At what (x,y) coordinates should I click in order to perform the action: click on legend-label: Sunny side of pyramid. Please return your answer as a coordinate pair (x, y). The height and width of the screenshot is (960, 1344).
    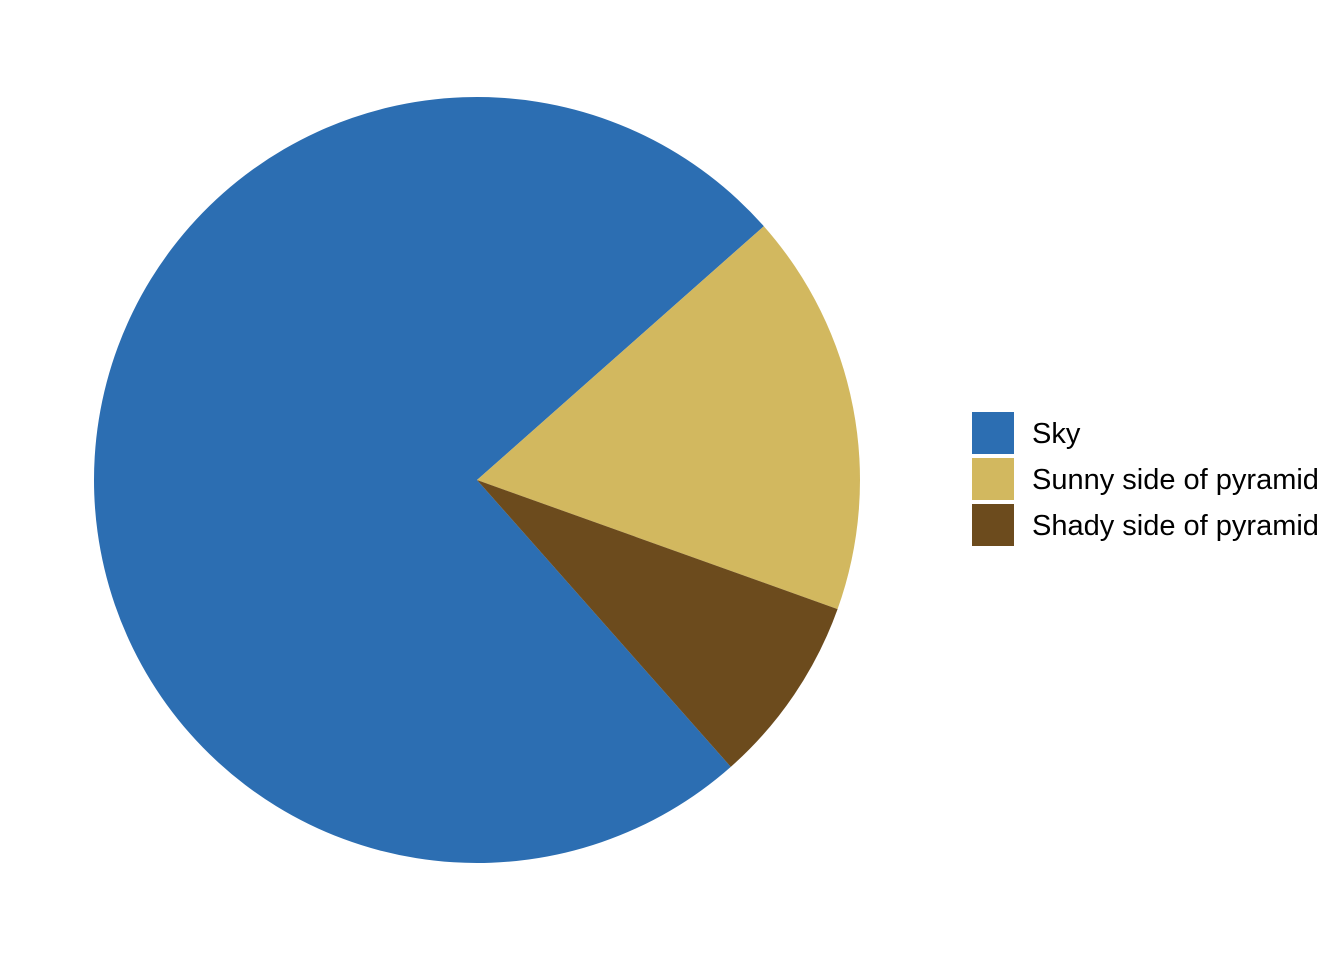
    Looking at the image, I should click on (1175, 480).